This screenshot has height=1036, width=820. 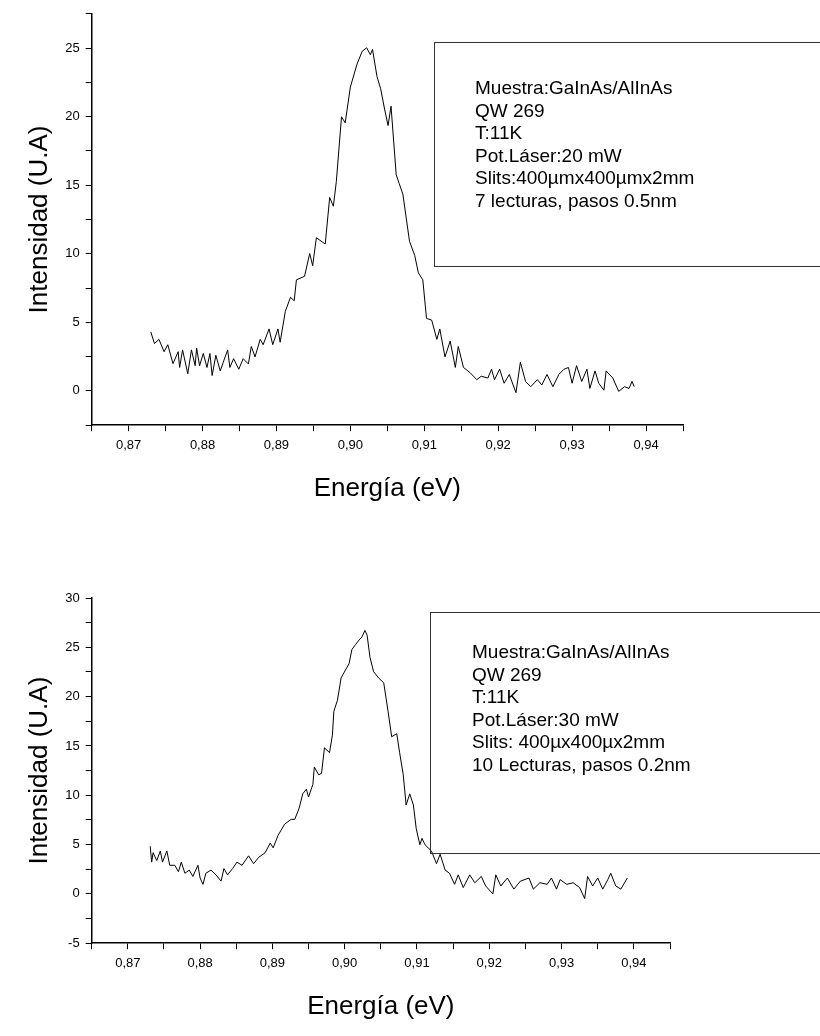 I want to click on annotation: Pot.Láser:20 mW, so click(x=549, y=155).